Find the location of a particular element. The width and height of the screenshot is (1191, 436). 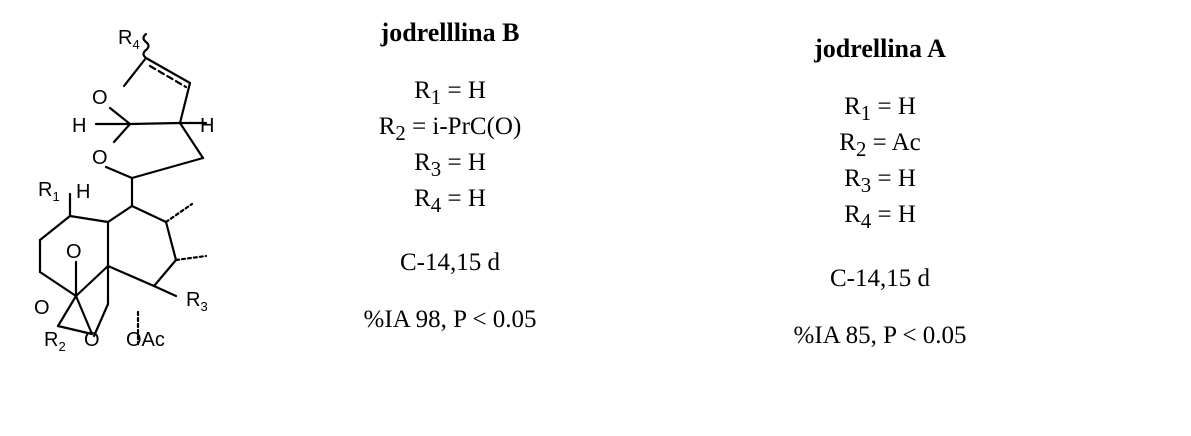

substituent-line: R2 = Ac is located at coordinates (880, 145).